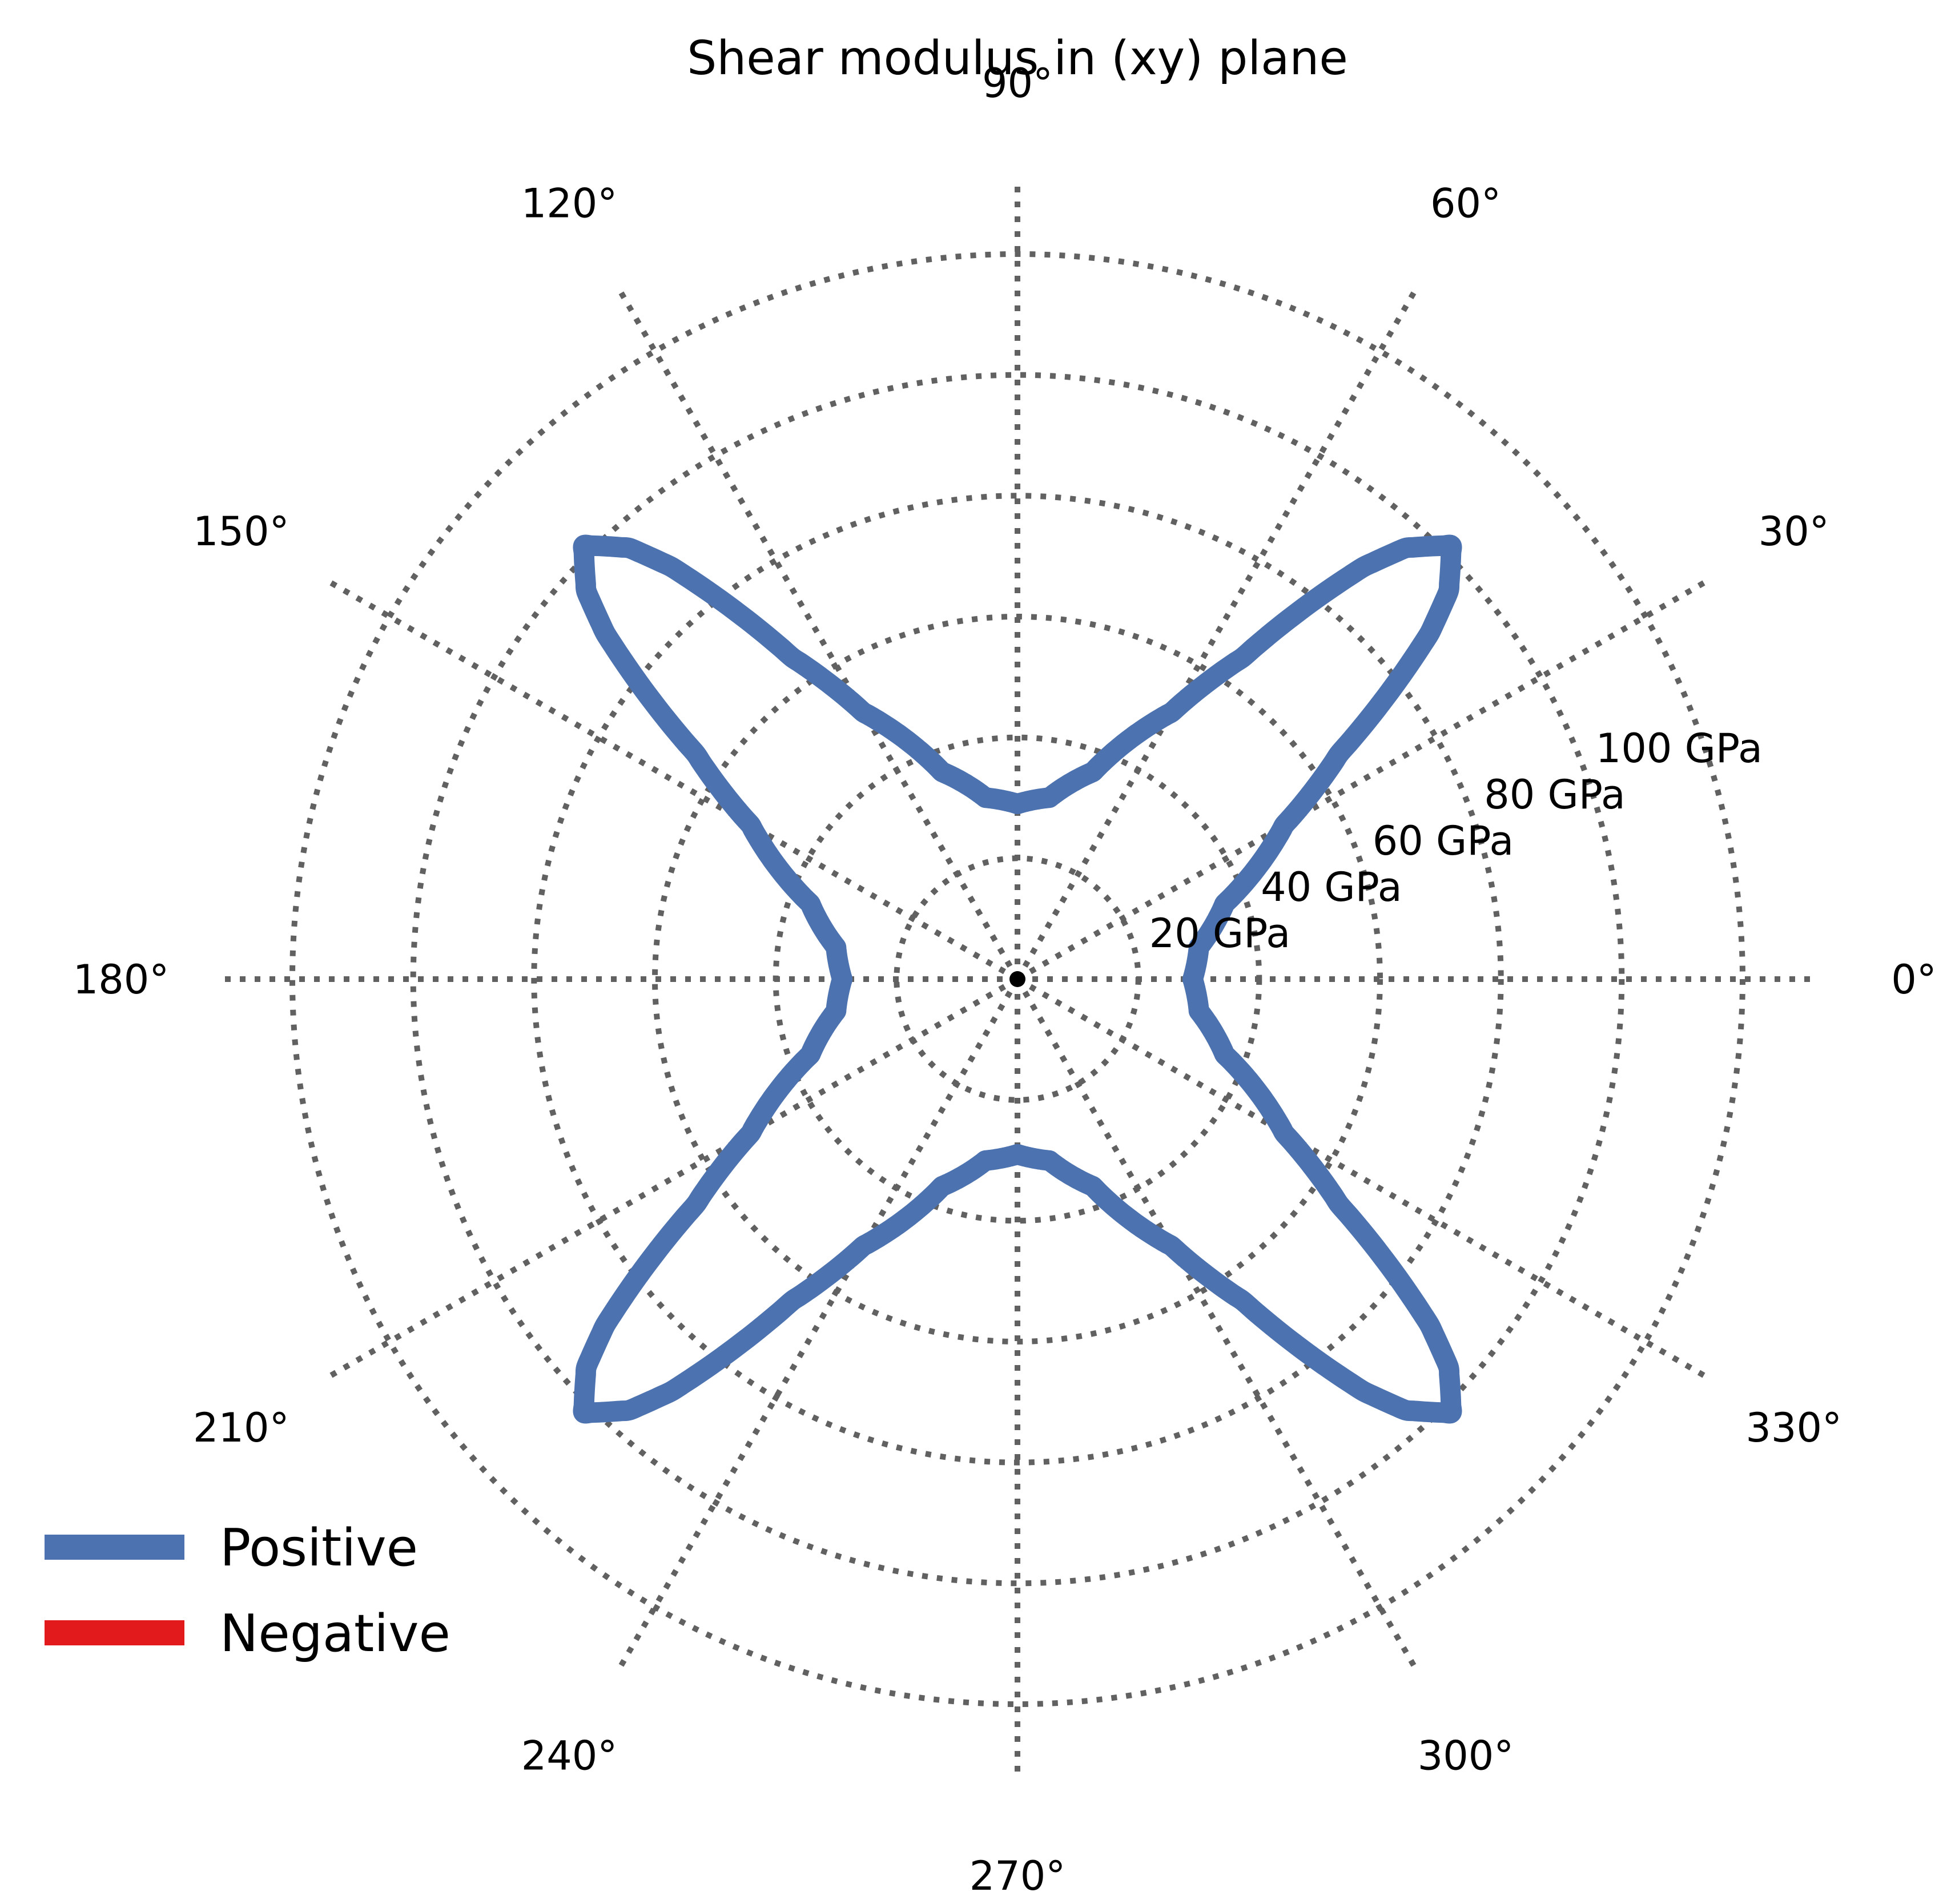 This screenshot has height=1904, width=1947. I want to click on radial-tick-label: 40 GPa, so click(1331, 888).